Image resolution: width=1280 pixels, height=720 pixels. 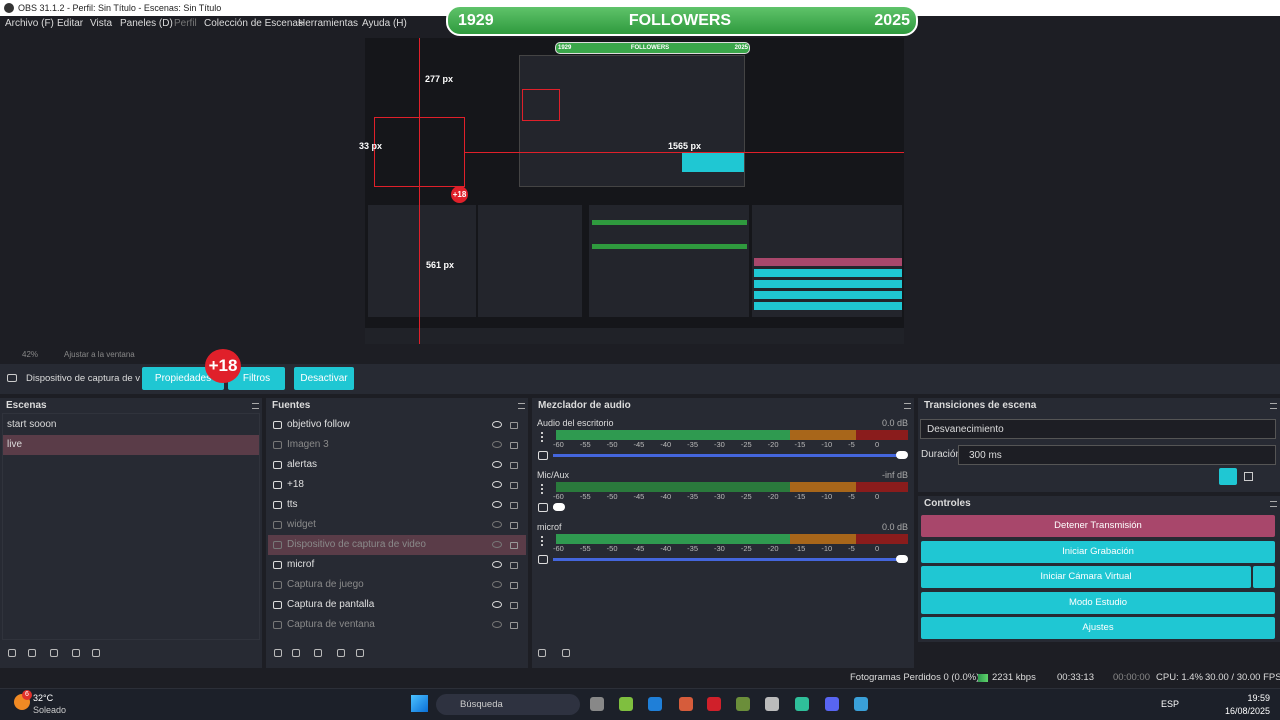 I want to click on zoom-fit: Ajustar a la ventana, so click(x=99, y=354).